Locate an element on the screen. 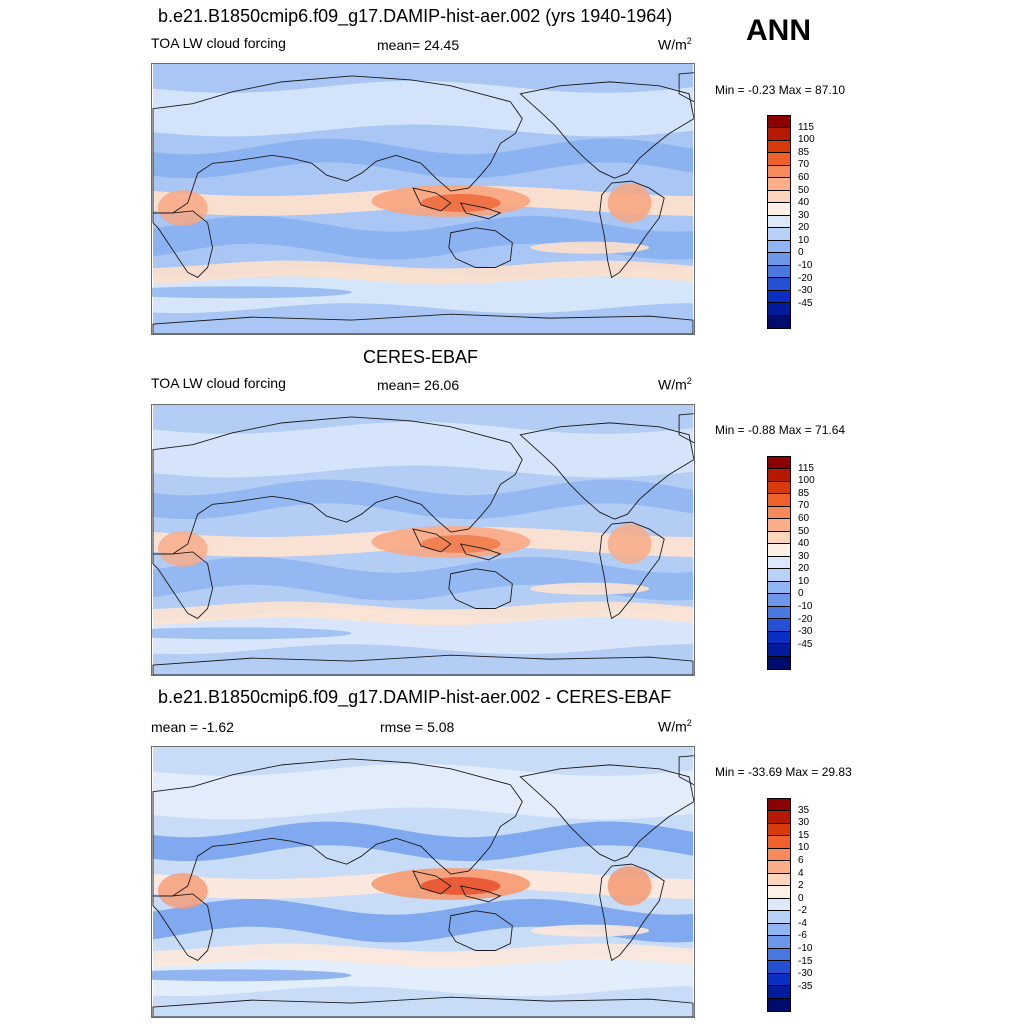  colorbar-tick-label: -2 is located at coordinates (802, 911).